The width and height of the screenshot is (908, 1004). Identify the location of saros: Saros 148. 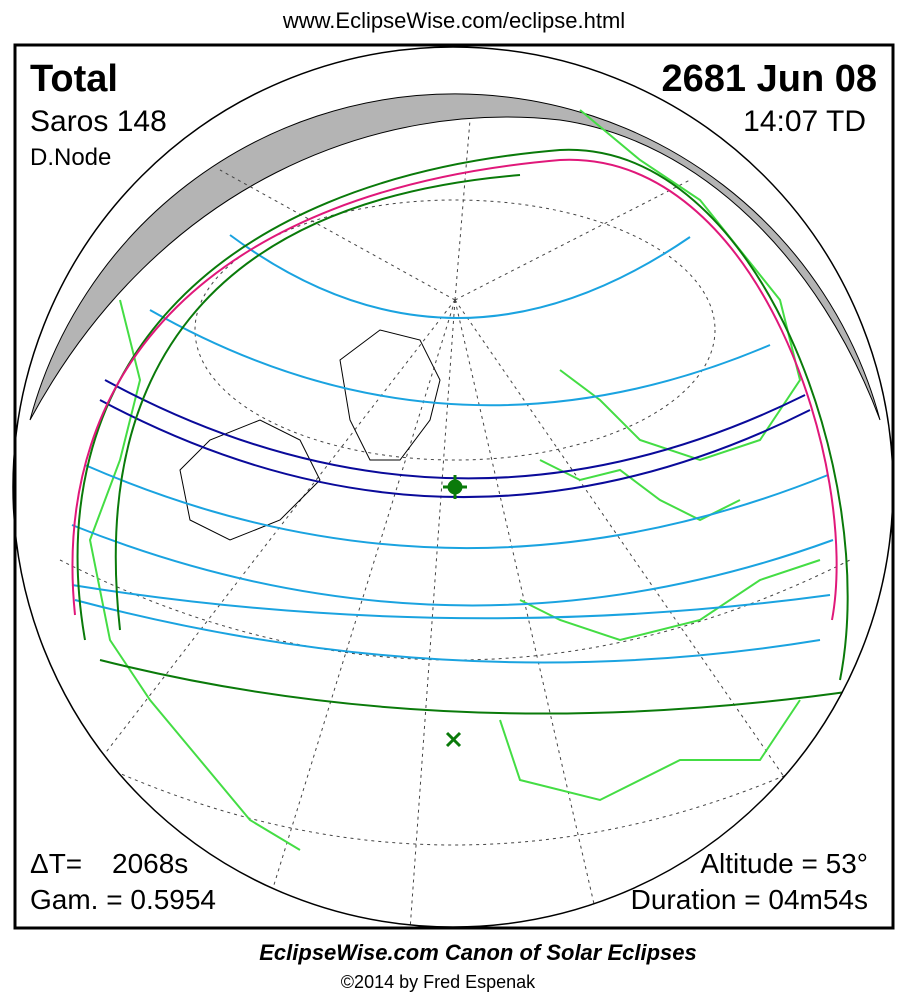
(98, 121).